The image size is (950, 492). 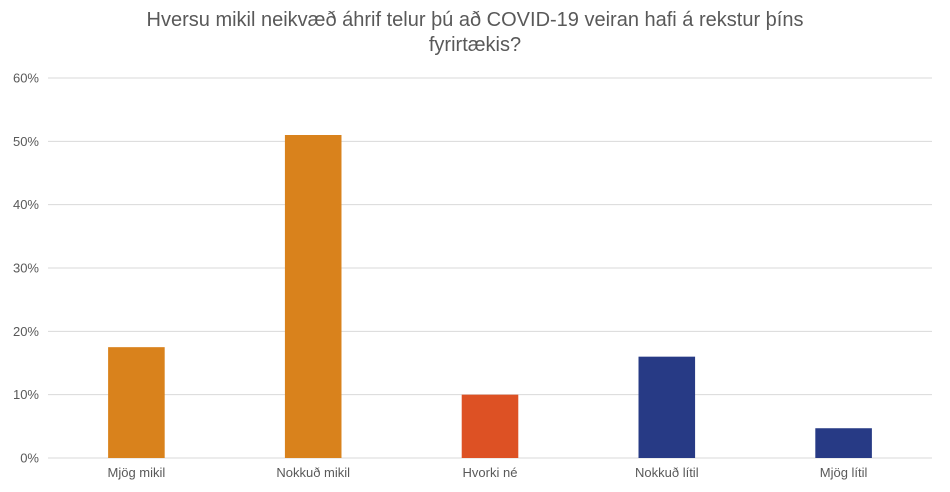 What do you see at coordinates (26, 78) in the screenshot?
I see `y-tick-label: 60%` at bounding box center [26, 78].